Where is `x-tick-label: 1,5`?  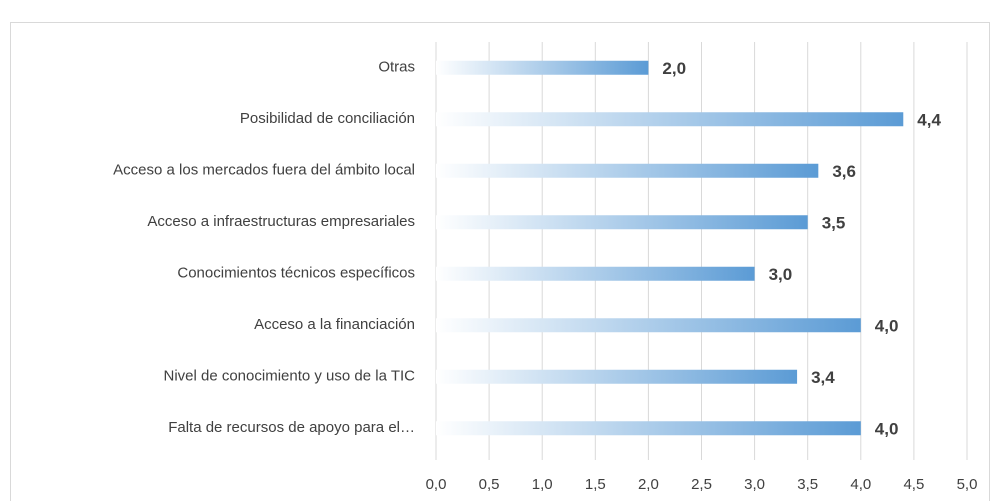 x-tick-label: 1,5 is located at coordinates (595, 484).